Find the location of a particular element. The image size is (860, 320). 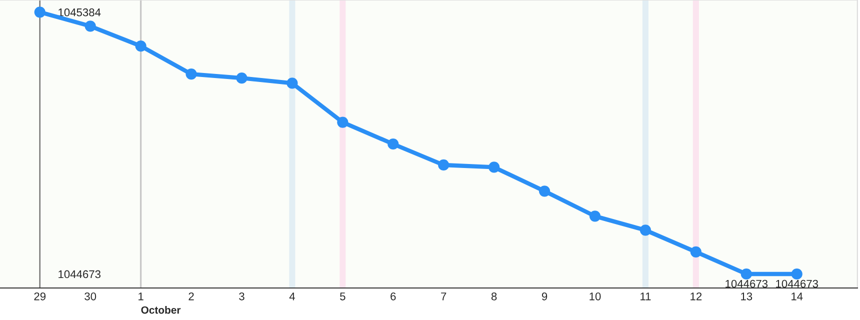

x-tick-label: 2 is located at coordinates (191, 296).